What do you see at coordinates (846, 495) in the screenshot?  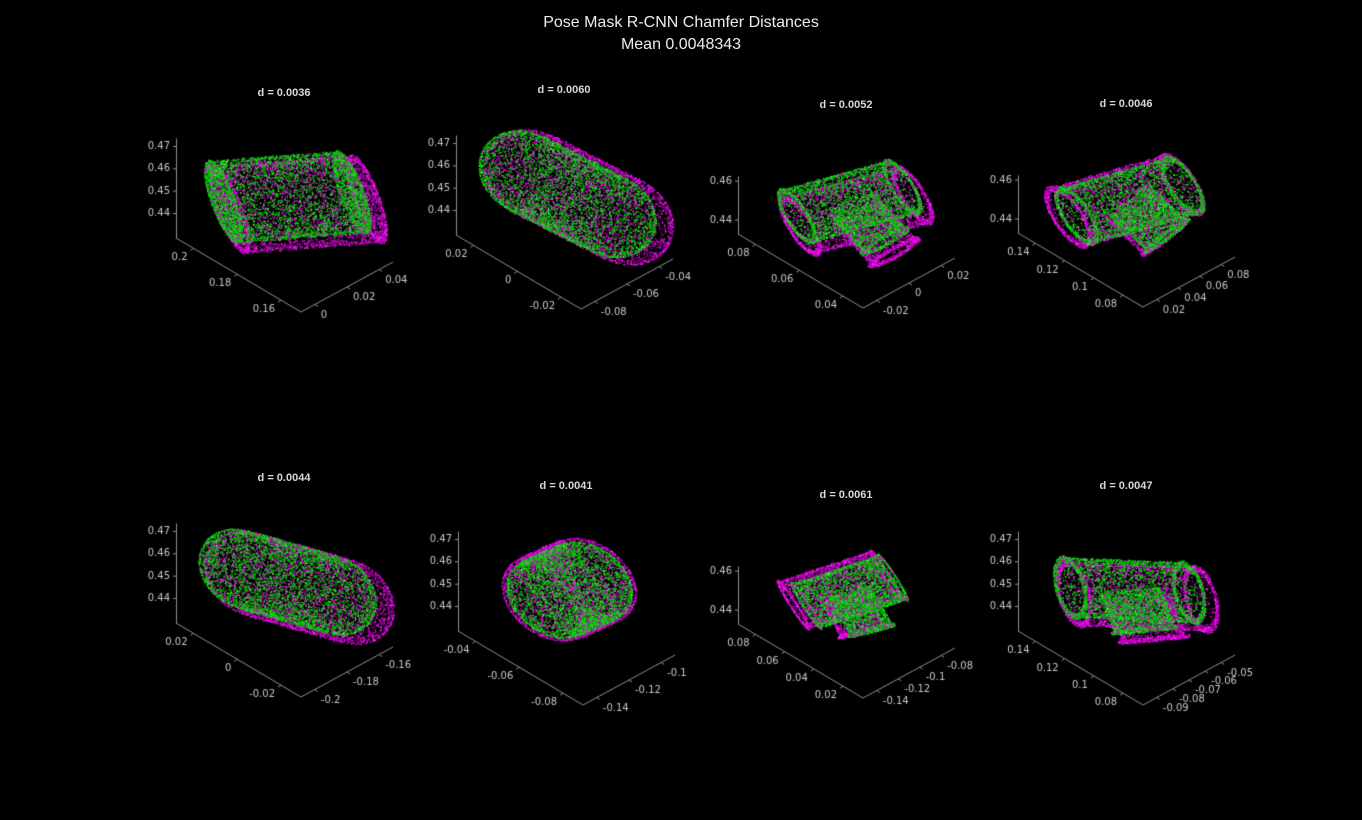 I see `subplot-7-title: d = 0.0061` at bounding box center [846, 495].